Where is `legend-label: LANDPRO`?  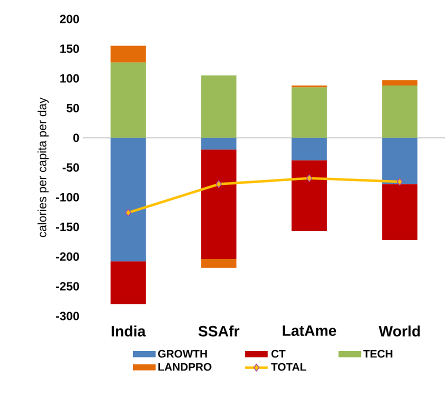
legend-label: LANDPRO is located at coordinates (185, 367).